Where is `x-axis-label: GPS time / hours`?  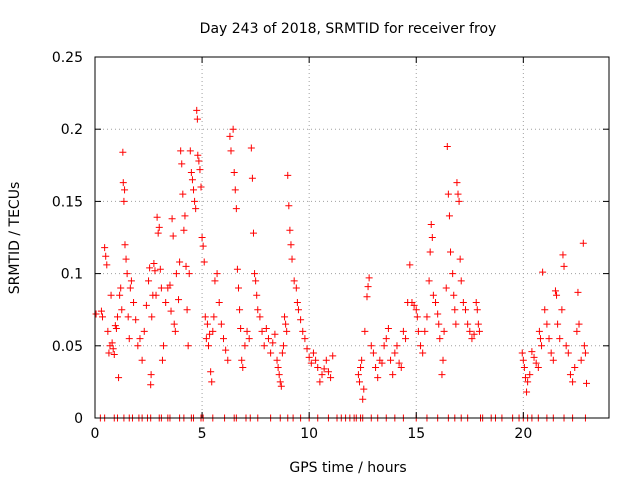
x-axis-label: GPS time / hours is located at coordinates (347, 468).